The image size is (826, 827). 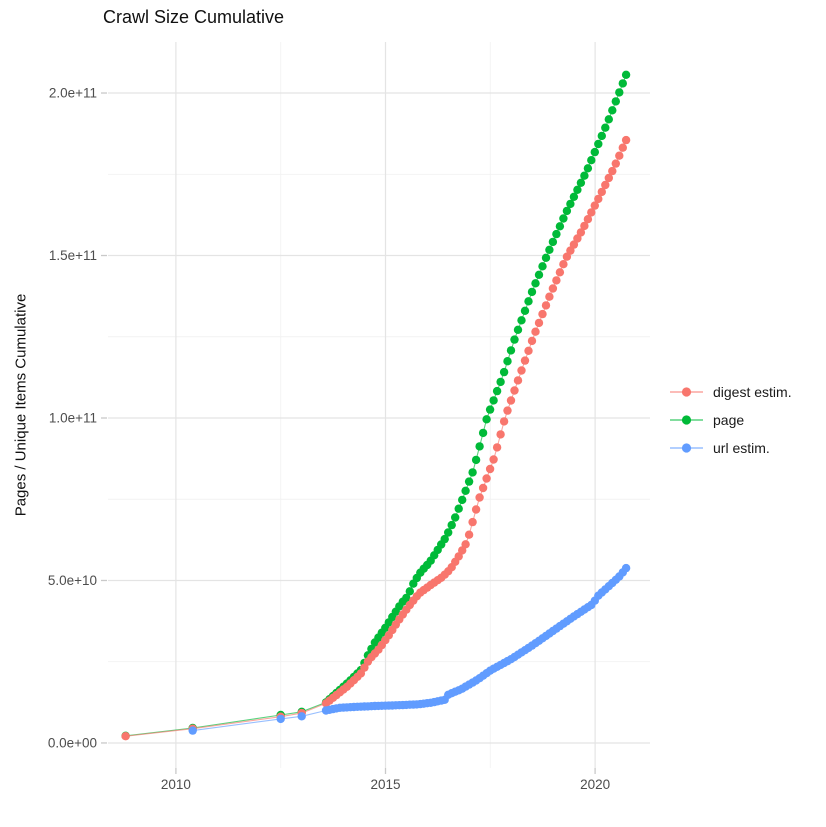 What do you see at coordinates (707, 420) in the screenshot?
I see `legend-item-page: page` at bounding box center [707, 420].